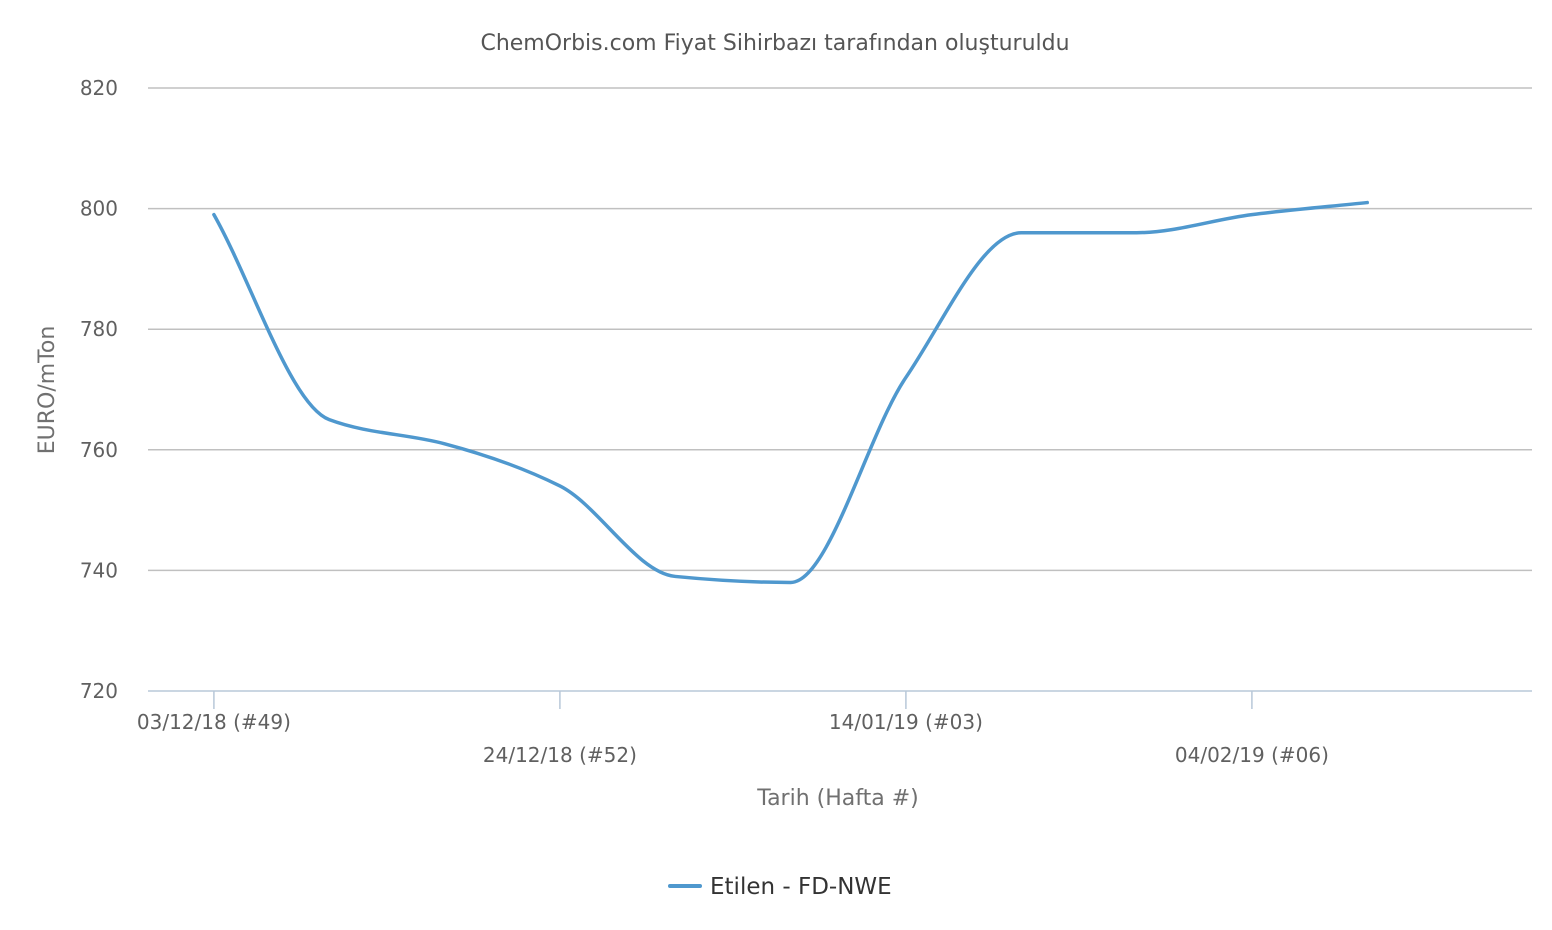 This screenshot has height=930, width=1552. I want to click on x-axis-title: Tarih (Hafta #), so click(837, 798).